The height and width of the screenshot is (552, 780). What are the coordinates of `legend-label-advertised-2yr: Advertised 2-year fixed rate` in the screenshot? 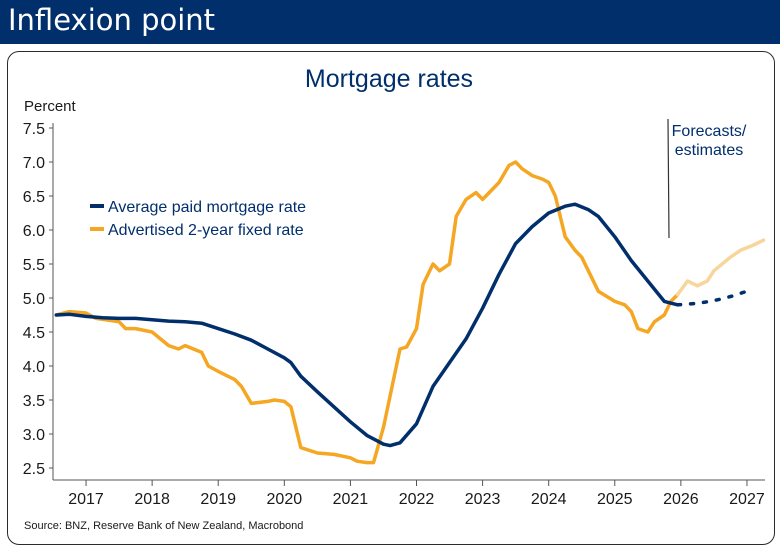 It's located at (206, 230).